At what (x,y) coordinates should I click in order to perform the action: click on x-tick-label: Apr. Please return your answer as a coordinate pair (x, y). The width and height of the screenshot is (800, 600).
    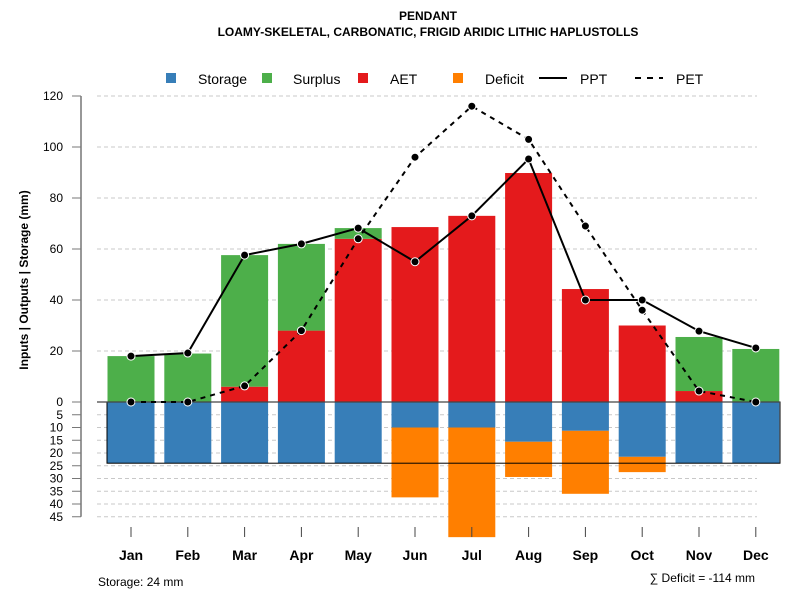
    Looking at the image, I should click on (301, 555).